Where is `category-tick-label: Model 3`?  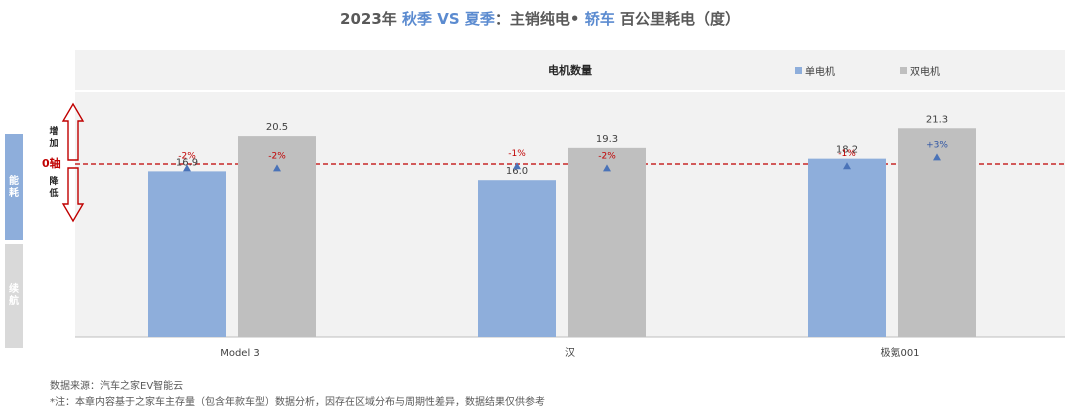 category-tick-label: Model 3 is located at coordinates (240, 353).